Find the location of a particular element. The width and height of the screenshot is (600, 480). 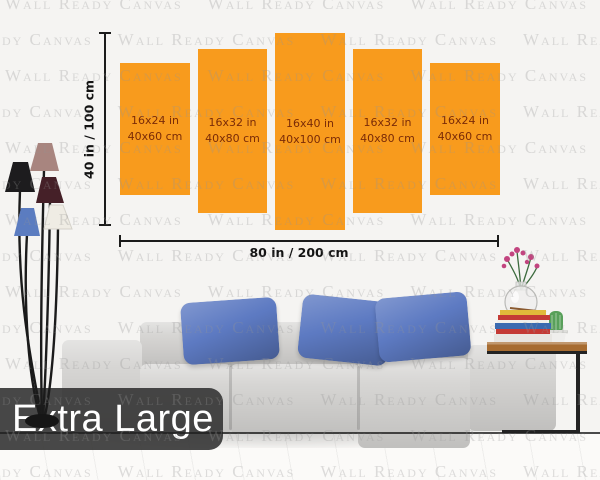

lamp-base is located at coordinates (42, 421).